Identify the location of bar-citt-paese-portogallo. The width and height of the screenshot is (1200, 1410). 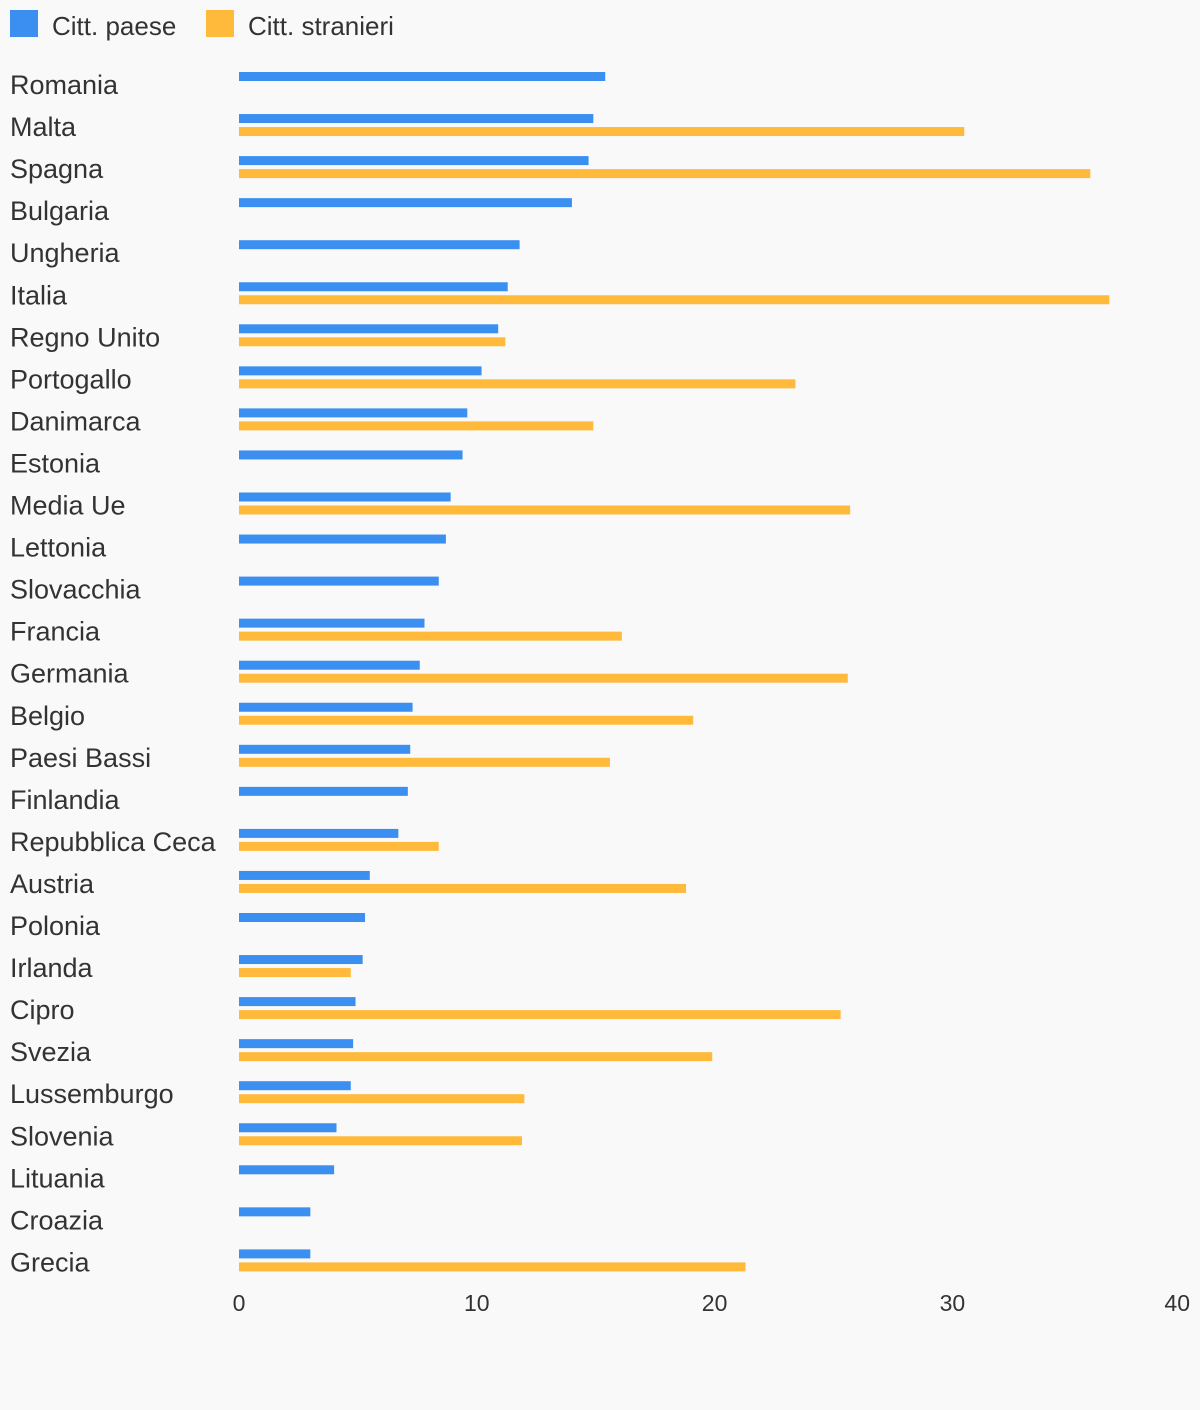
(360, 371).